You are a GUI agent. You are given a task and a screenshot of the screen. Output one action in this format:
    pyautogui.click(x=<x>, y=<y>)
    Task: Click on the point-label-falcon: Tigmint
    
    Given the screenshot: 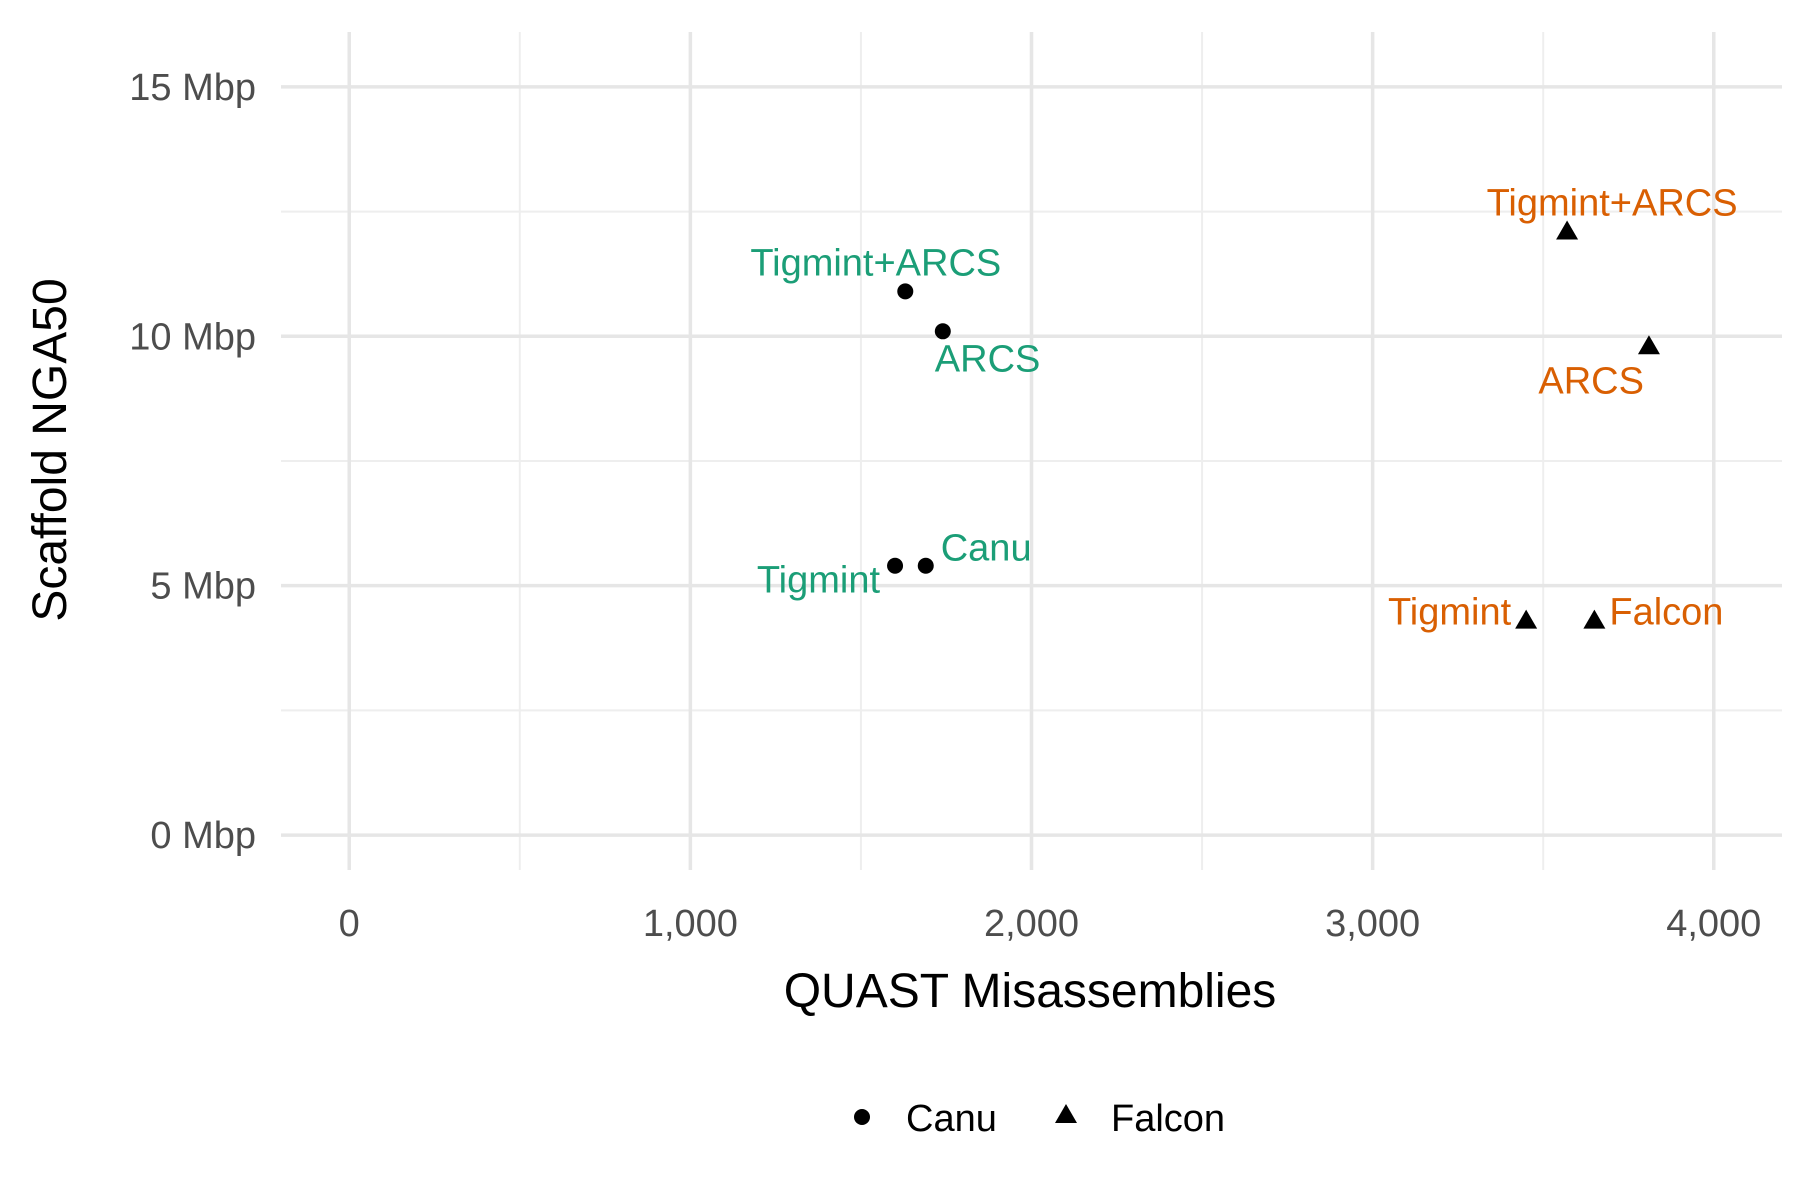 What is the action you would take?
    pyautogui.click(x=1450, y=613)
    